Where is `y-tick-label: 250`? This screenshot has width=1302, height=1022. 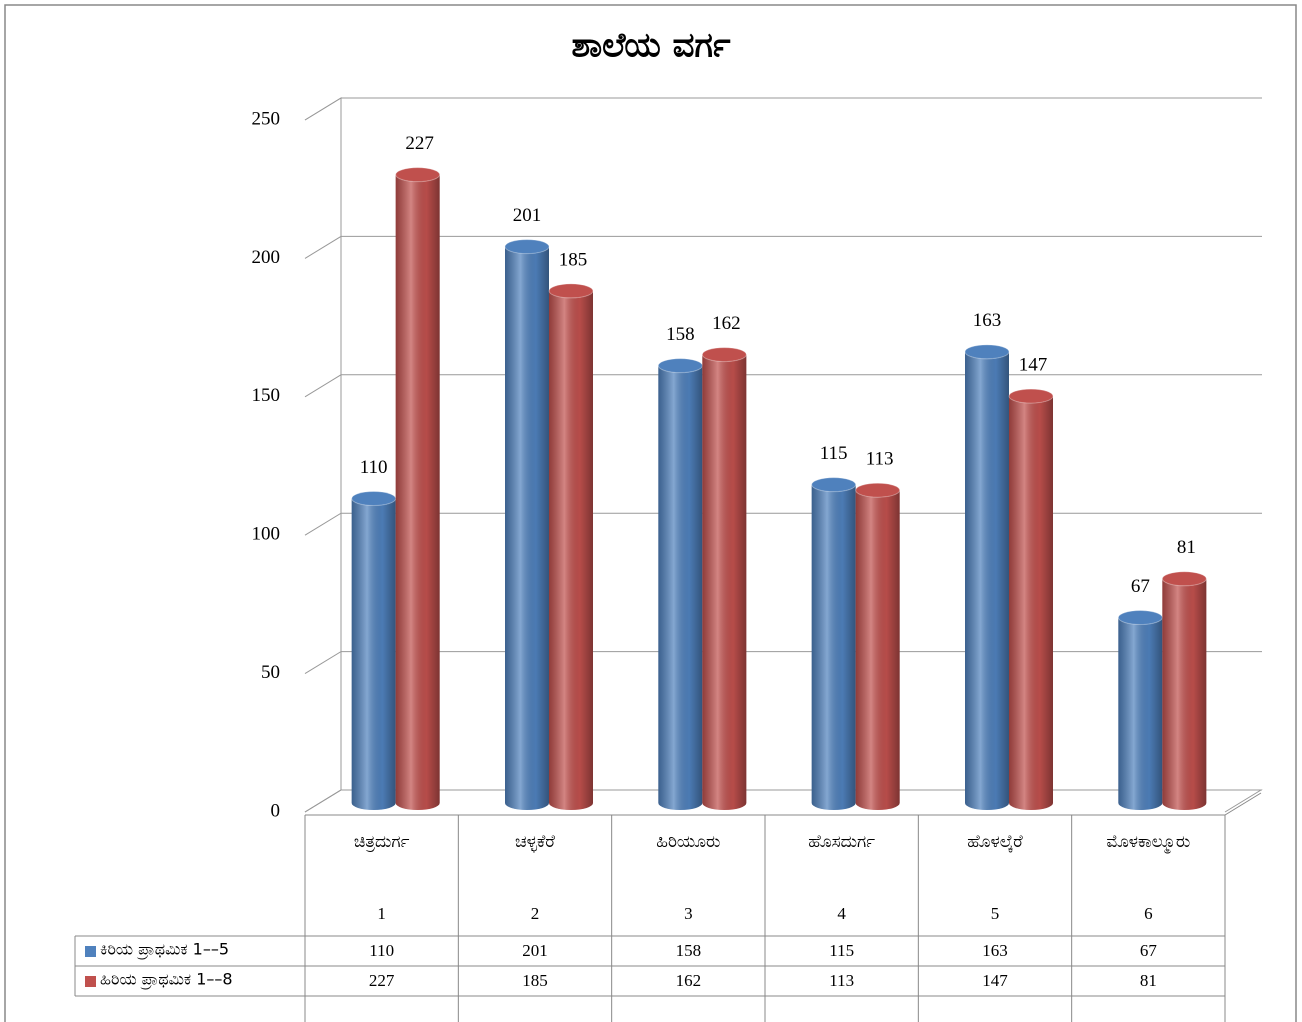
y-tick-label: 250 is located at coordinates (266, 118).